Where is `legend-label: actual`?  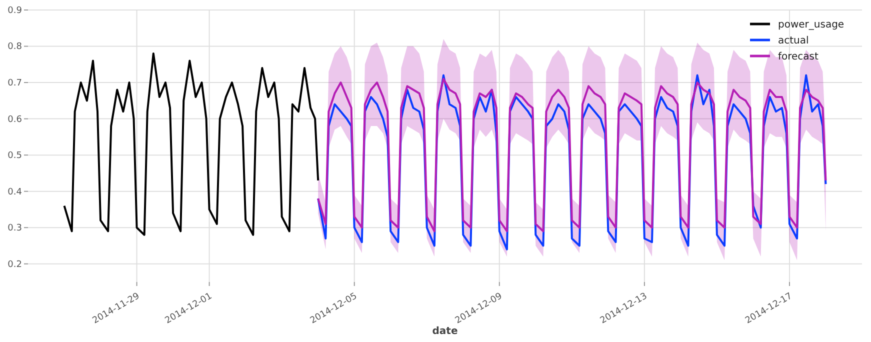 legend-label: actual is located at coordinates (793, 41).